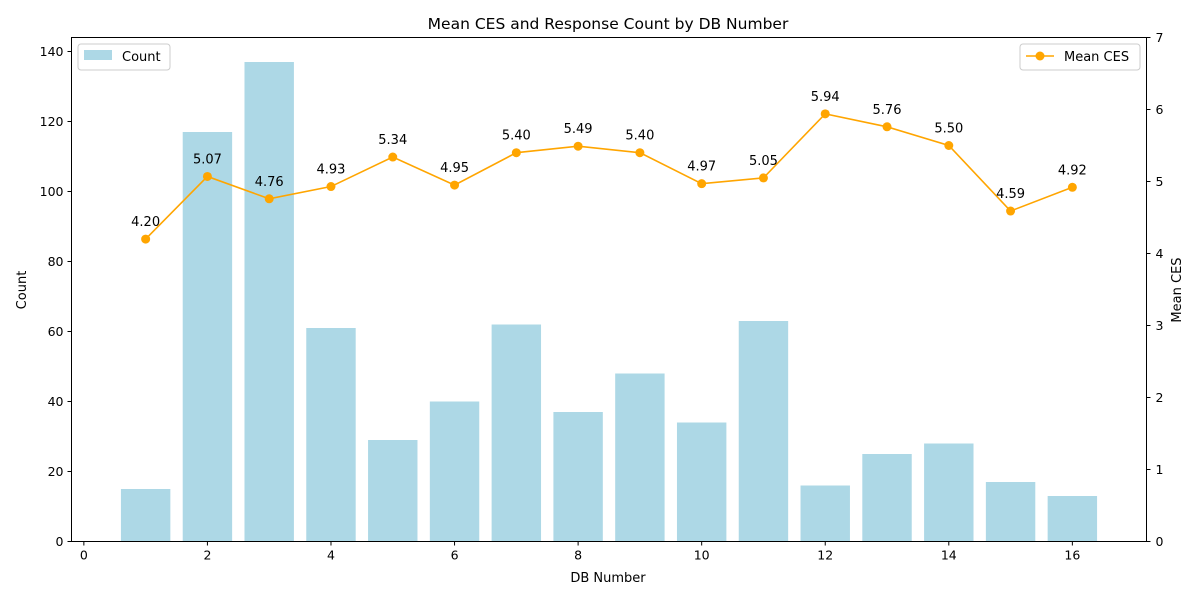 The width and height of the screenshot is (1200, 600). I want to click on y-left-tick-label: 80, so click(56, 261).